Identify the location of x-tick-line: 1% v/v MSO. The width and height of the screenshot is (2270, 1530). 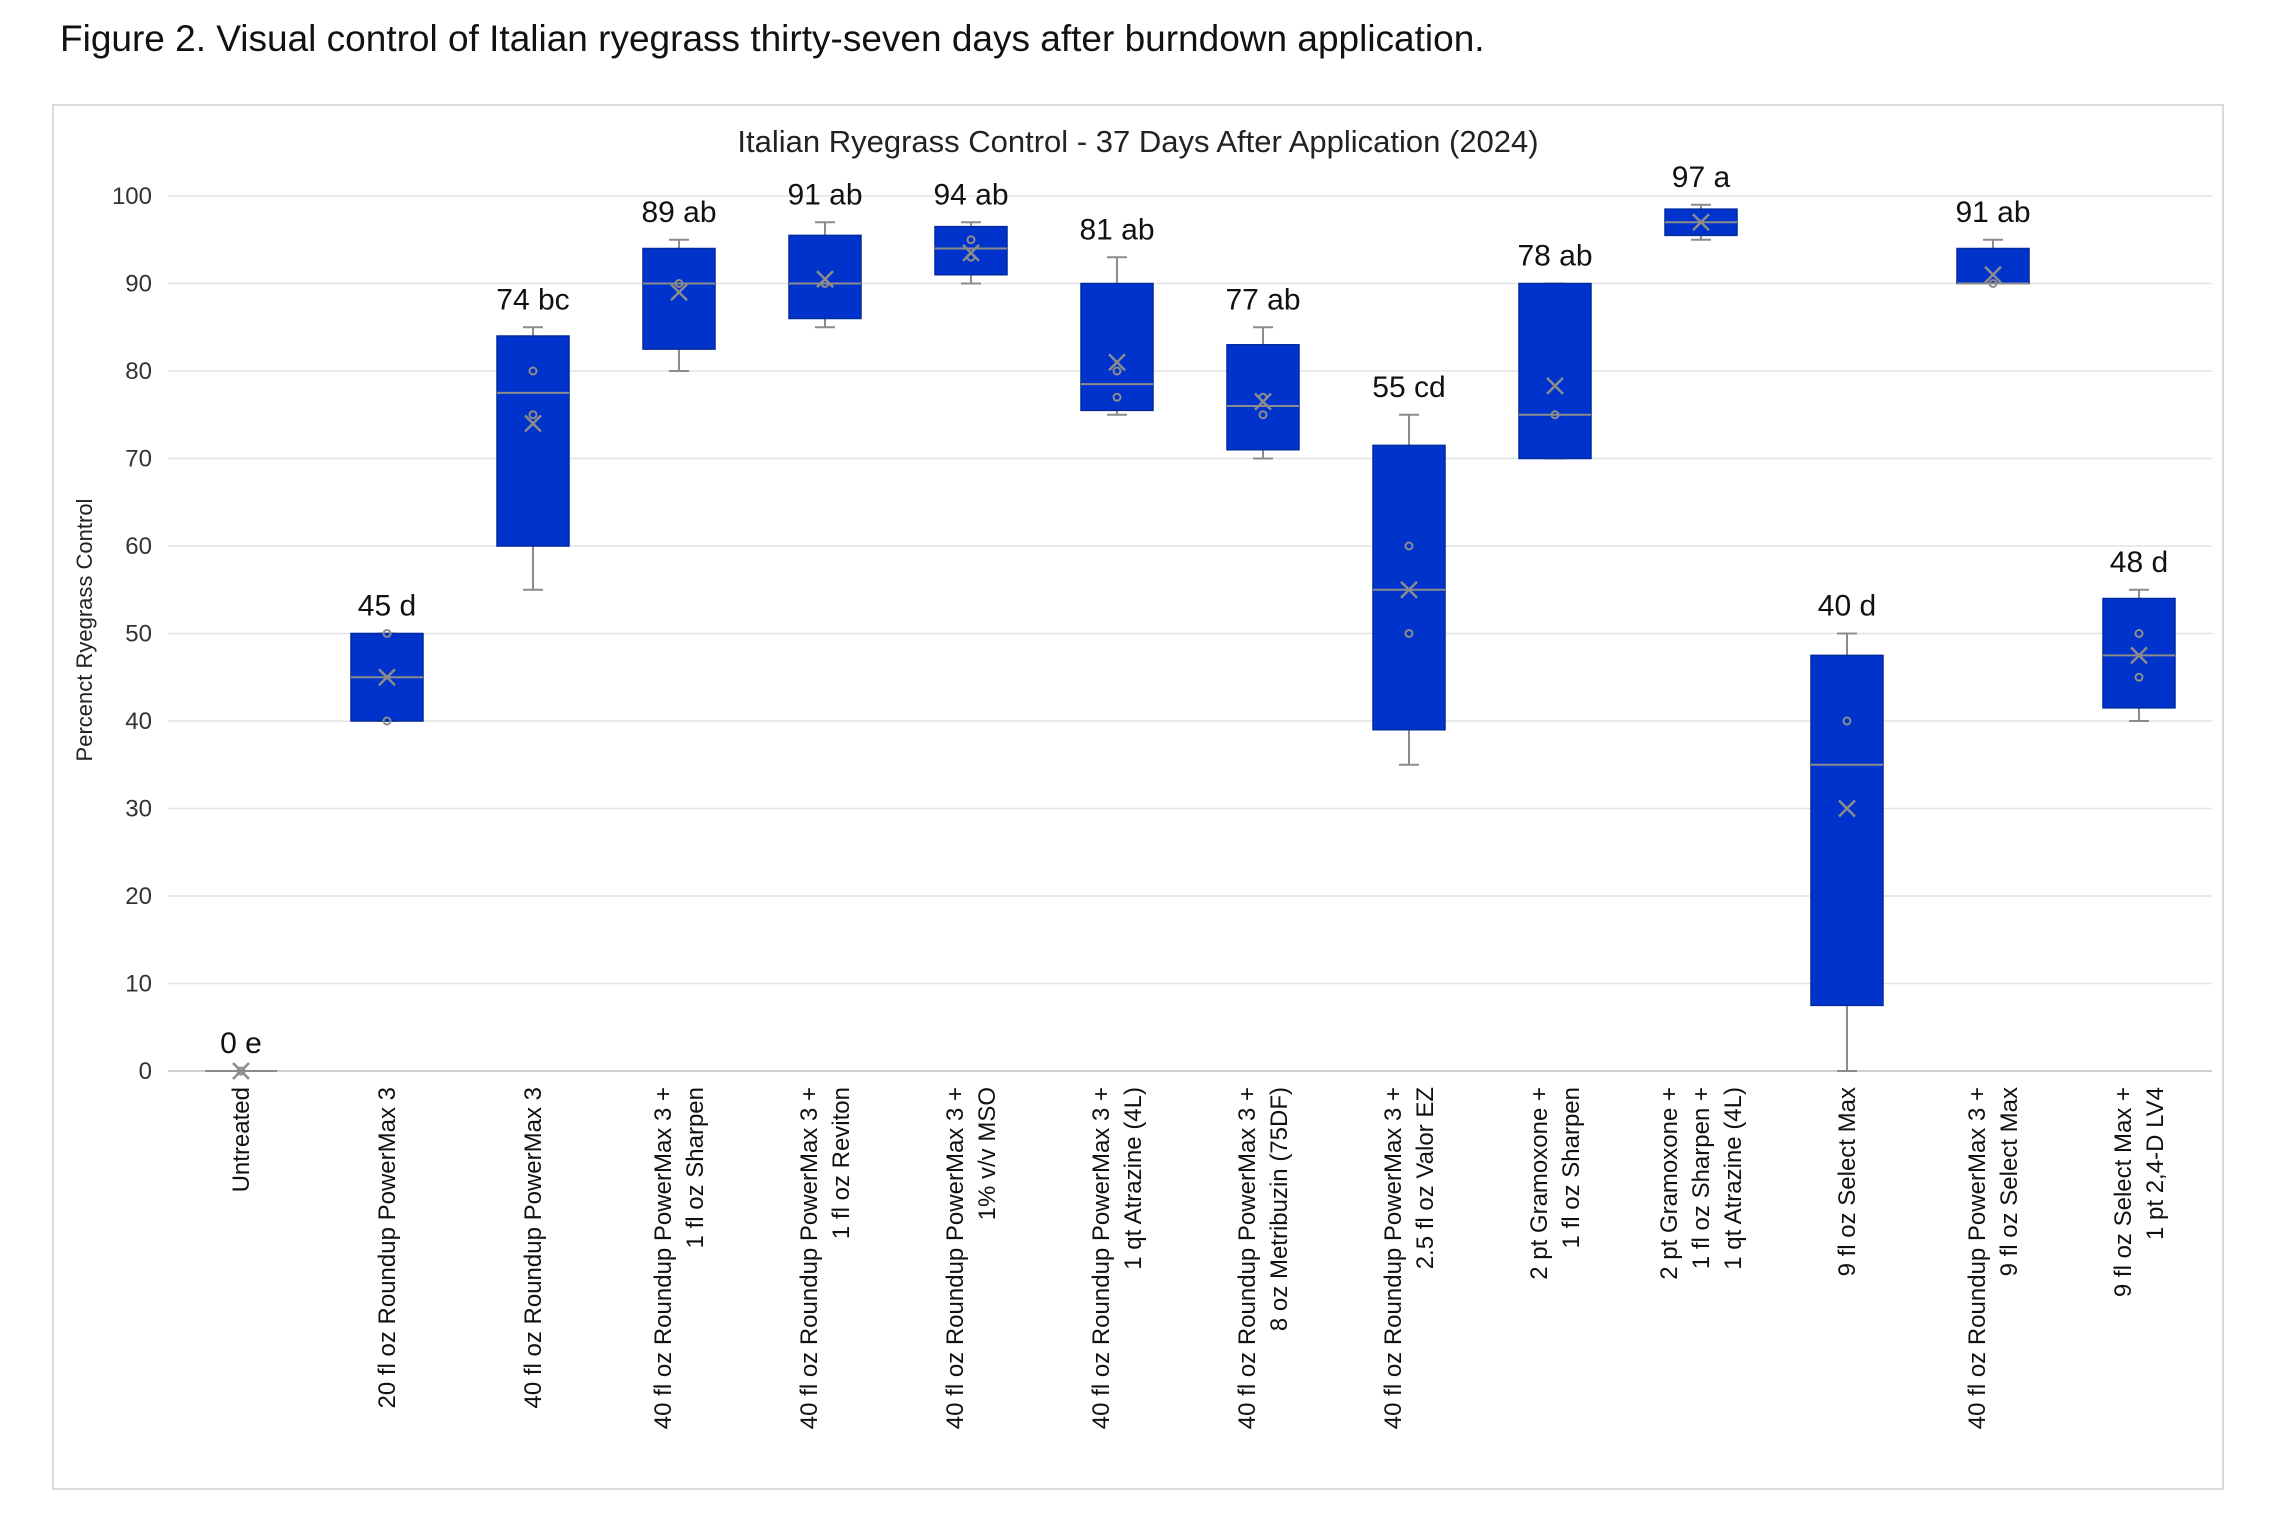
(987, 1153).